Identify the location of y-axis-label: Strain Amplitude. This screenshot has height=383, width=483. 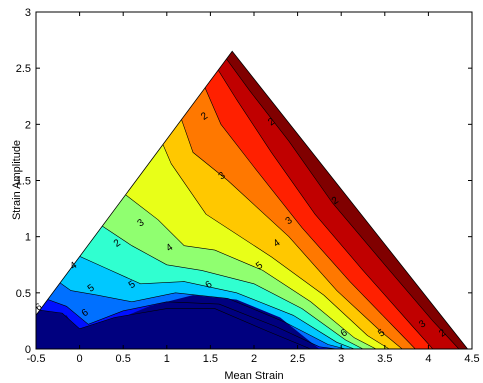
(17, 180).